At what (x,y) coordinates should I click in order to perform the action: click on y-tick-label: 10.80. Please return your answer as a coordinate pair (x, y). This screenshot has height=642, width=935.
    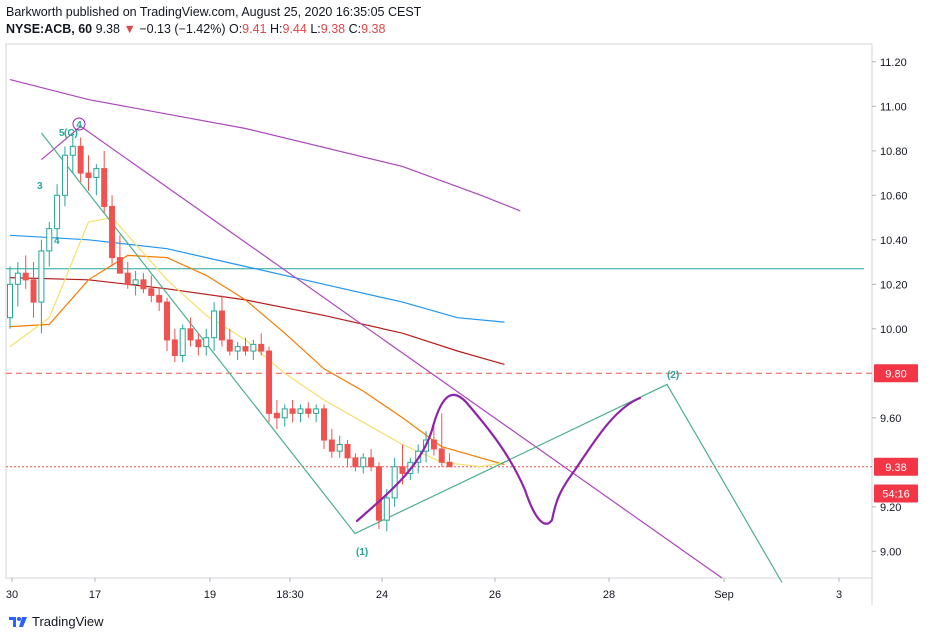
    Looking at the image, I should click on (894, 152).